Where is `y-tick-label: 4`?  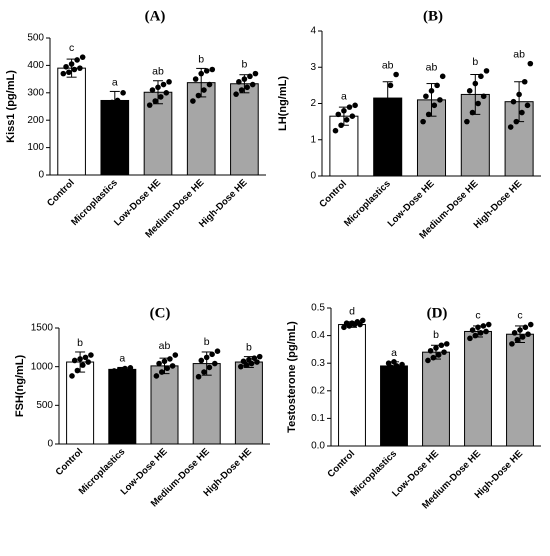 y-tick-label: 4 is located at coordinates (313, 31).